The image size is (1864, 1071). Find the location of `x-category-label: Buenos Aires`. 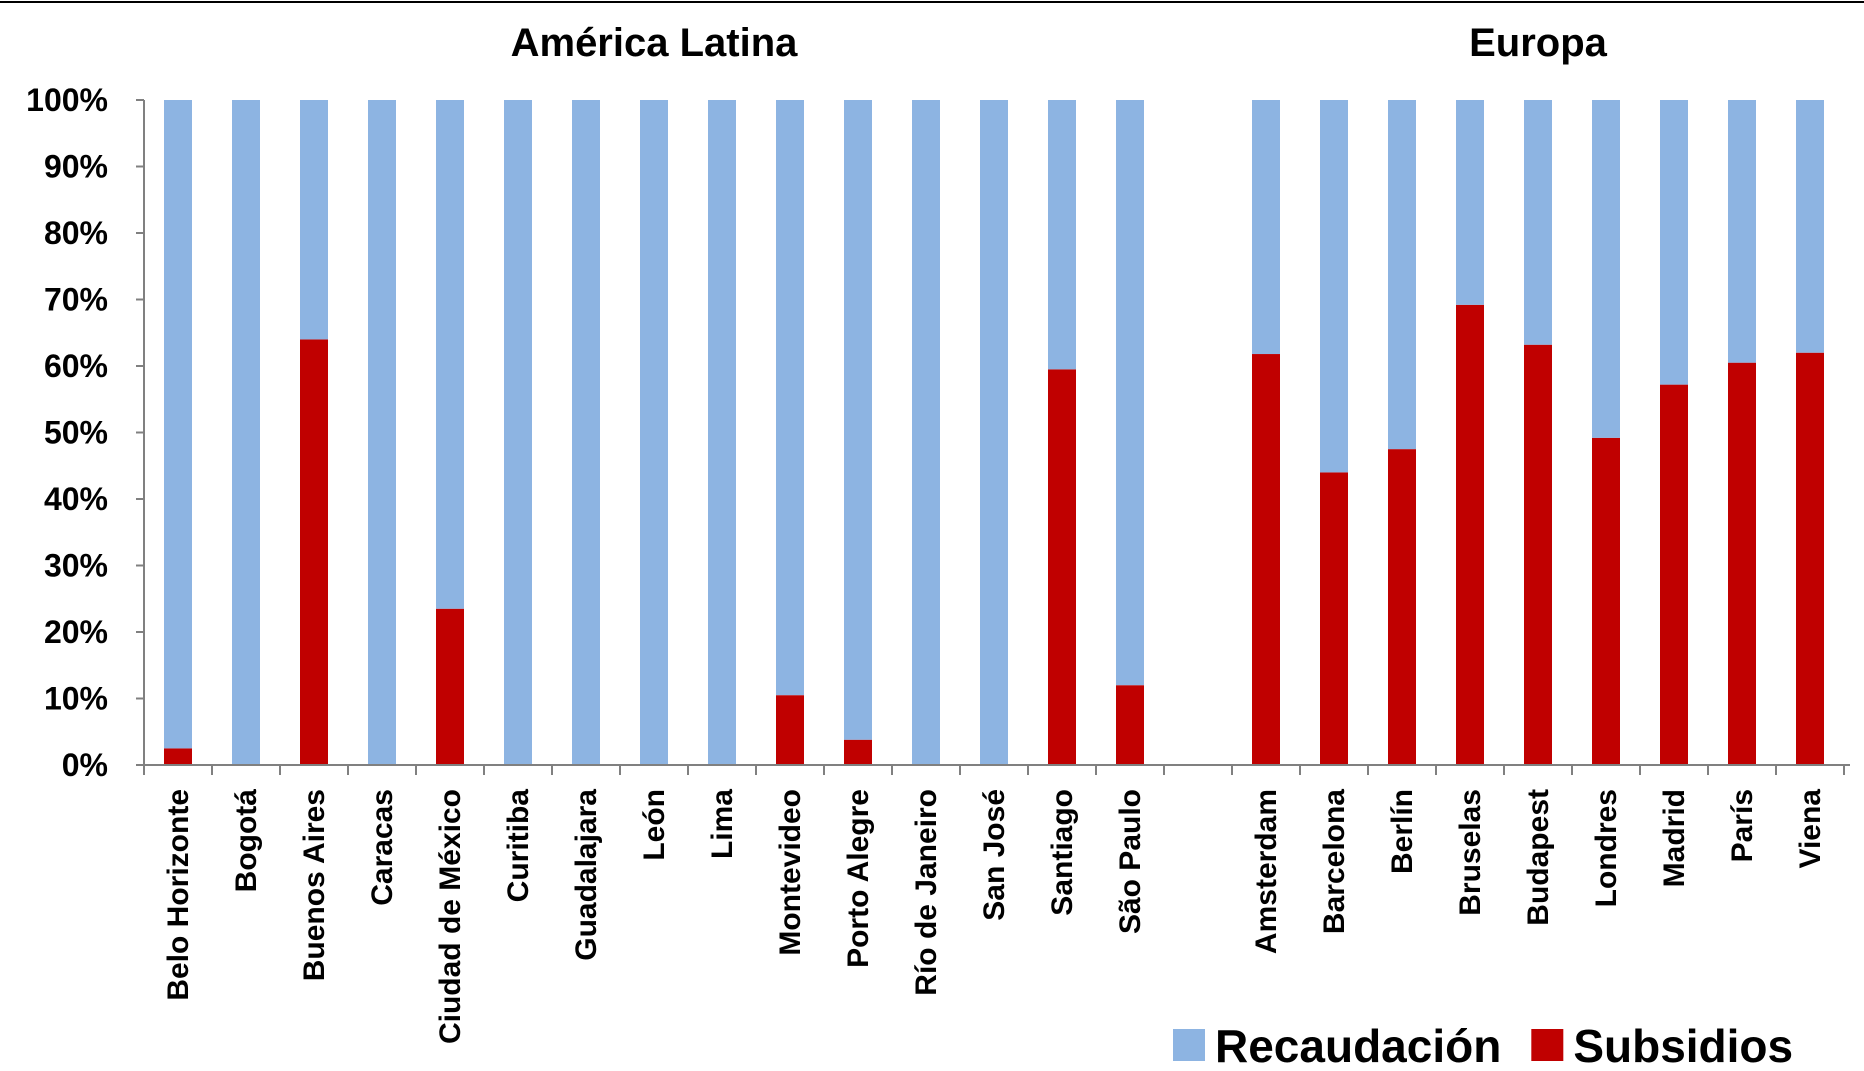

x-category-label: Buenos Aires is located at coordinates (314, 885).